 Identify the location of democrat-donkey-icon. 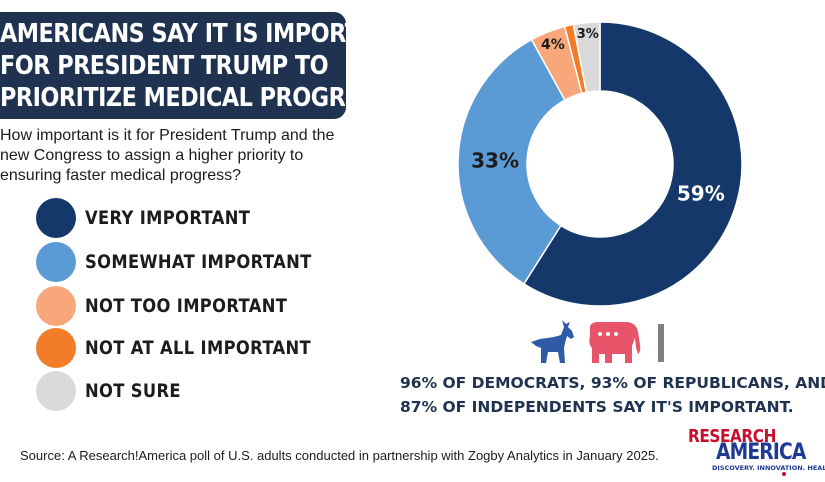
(552, 341).